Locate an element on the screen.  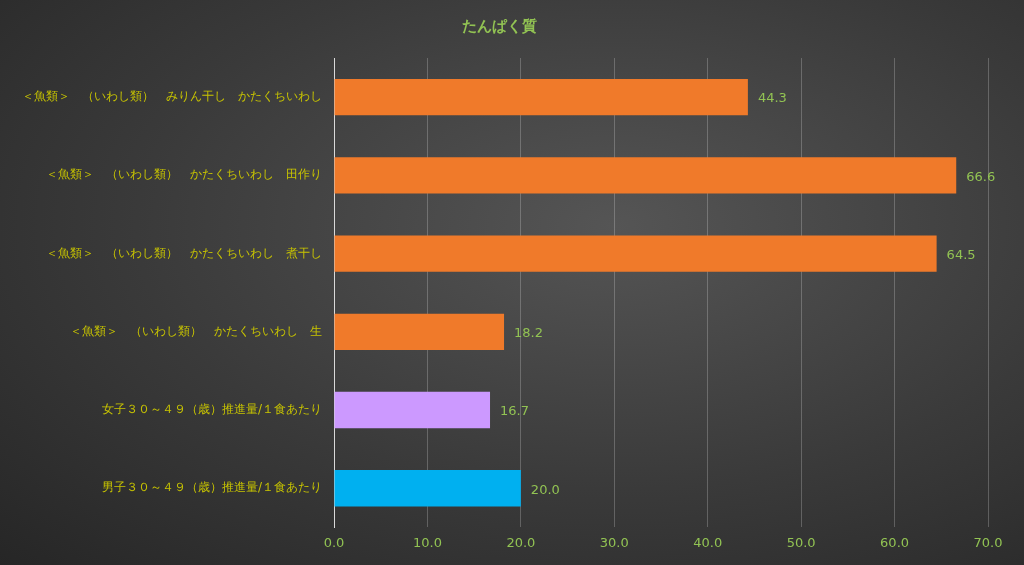
x-tick-label: 30.0 is located at coordinates (614, 542).